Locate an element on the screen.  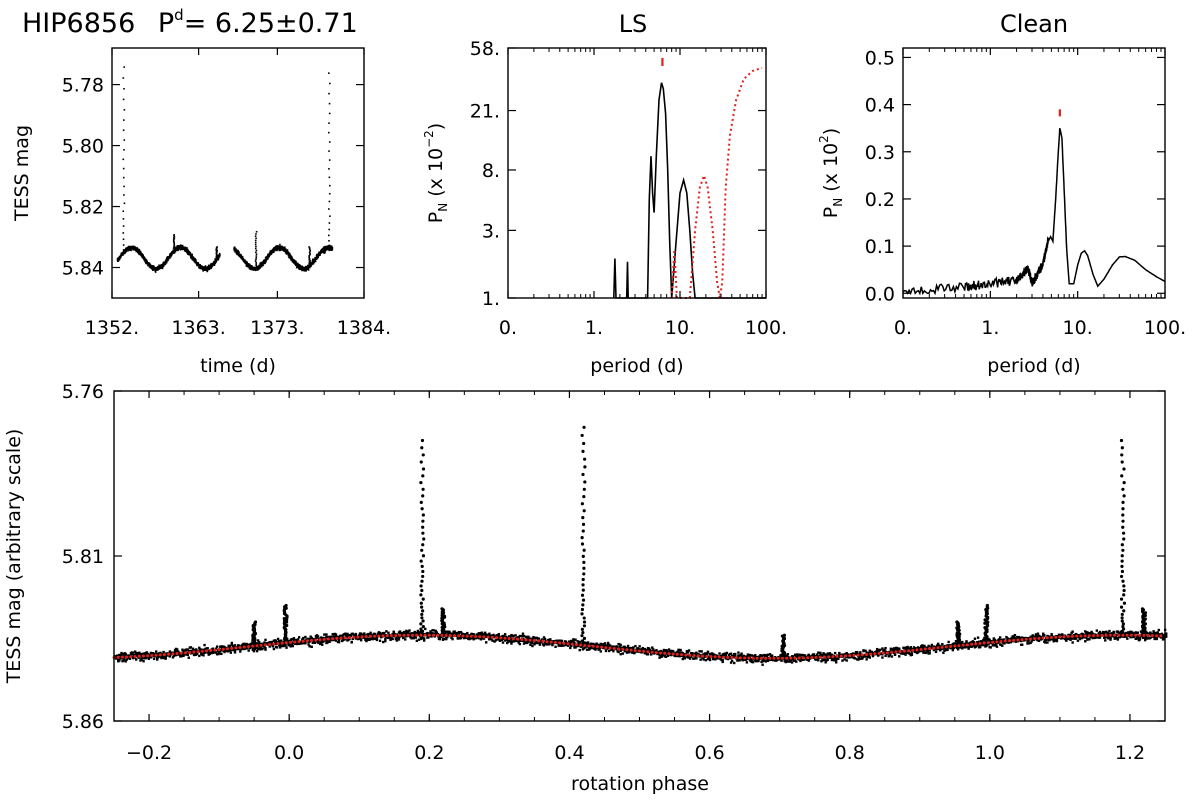
lightcurve-axes: 1352. 1363. 1373. 1384.5.785.805.825.84 is located at coordinates (226, 193).